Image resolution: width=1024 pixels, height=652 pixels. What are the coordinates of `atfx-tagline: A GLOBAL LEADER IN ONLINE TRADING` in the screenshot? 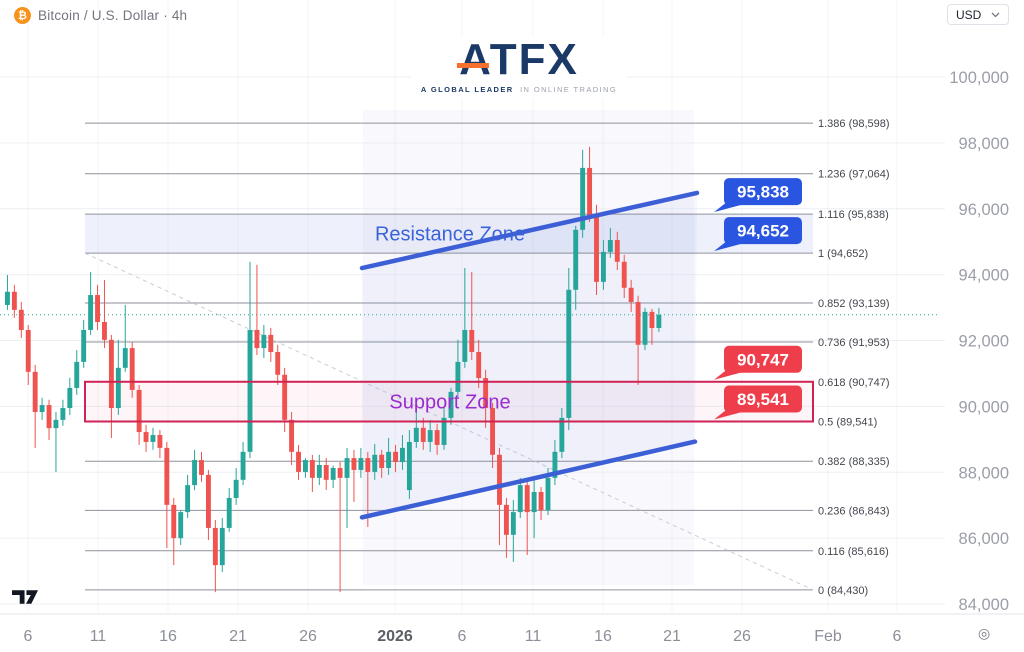 It's located at (519, 89).